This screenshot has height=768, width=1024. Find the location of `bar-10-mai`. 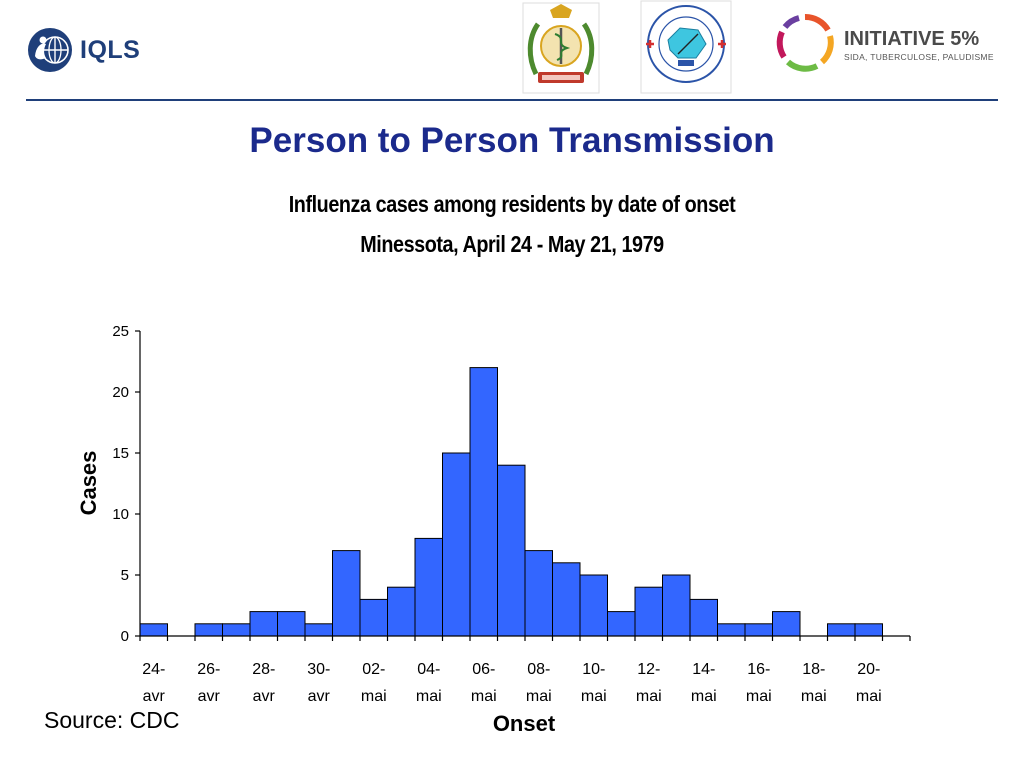

bar-10-mai is located at coordinates (593, 605).